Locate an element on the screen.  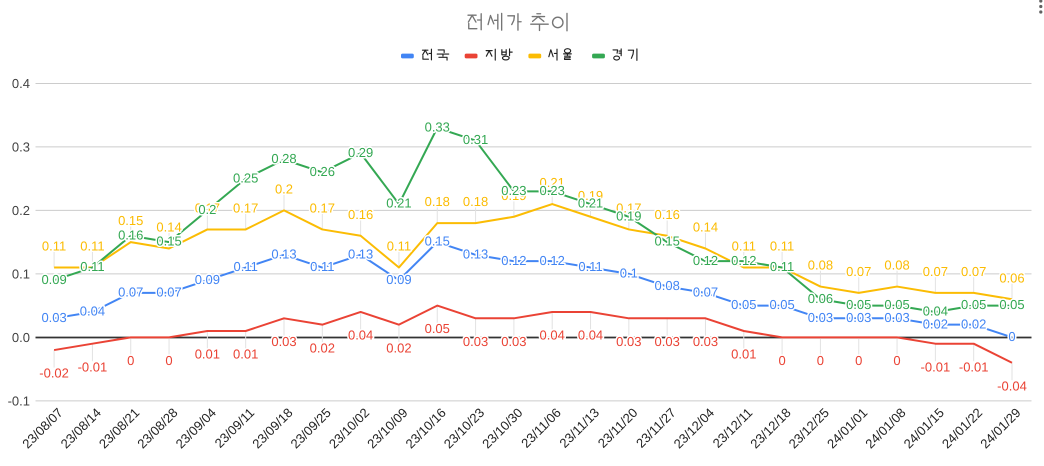
svg-text: 0.29 is located at coordinates (360, 152).